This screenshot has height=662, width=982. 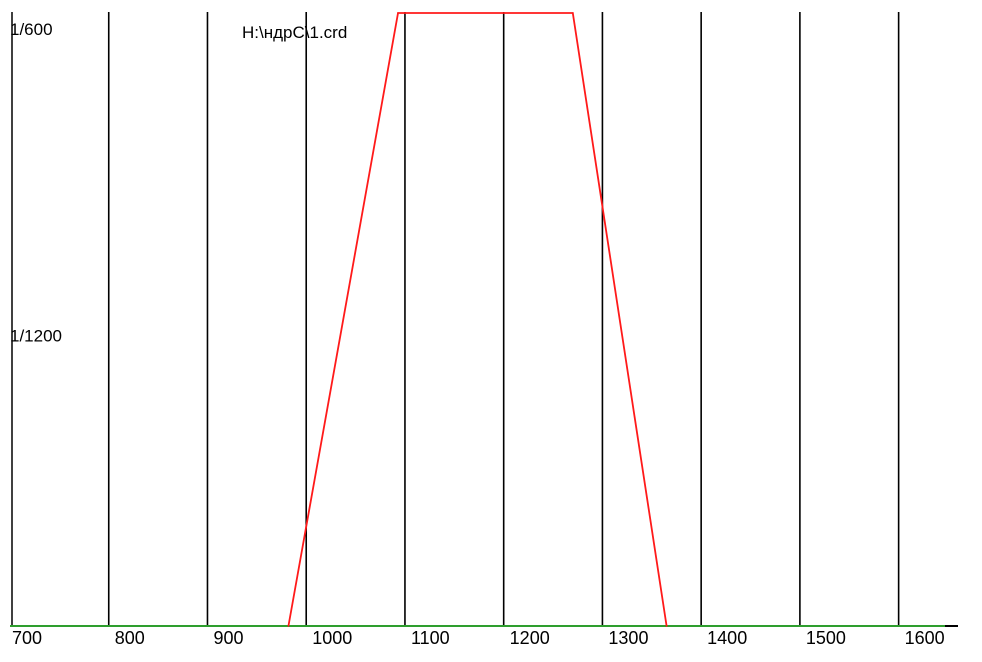 I want to click on x-tick-label-1100: 1100, so click(x=430, y=638).